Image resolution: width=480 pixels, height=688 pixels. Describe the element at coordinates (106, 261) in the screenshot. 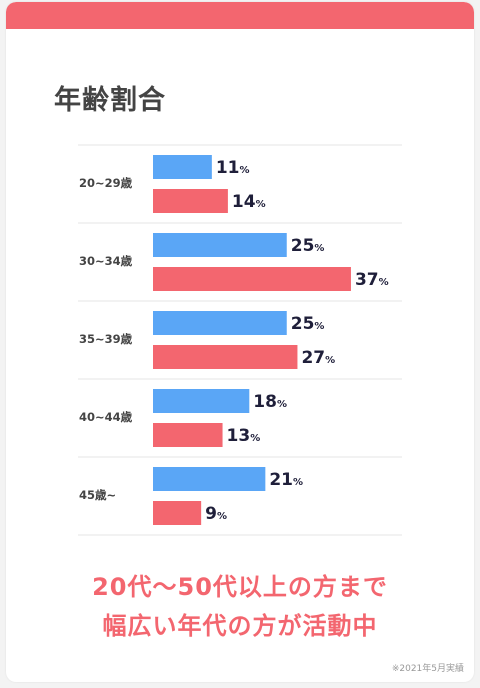

I see `category-label: 30~34歳` at that location.